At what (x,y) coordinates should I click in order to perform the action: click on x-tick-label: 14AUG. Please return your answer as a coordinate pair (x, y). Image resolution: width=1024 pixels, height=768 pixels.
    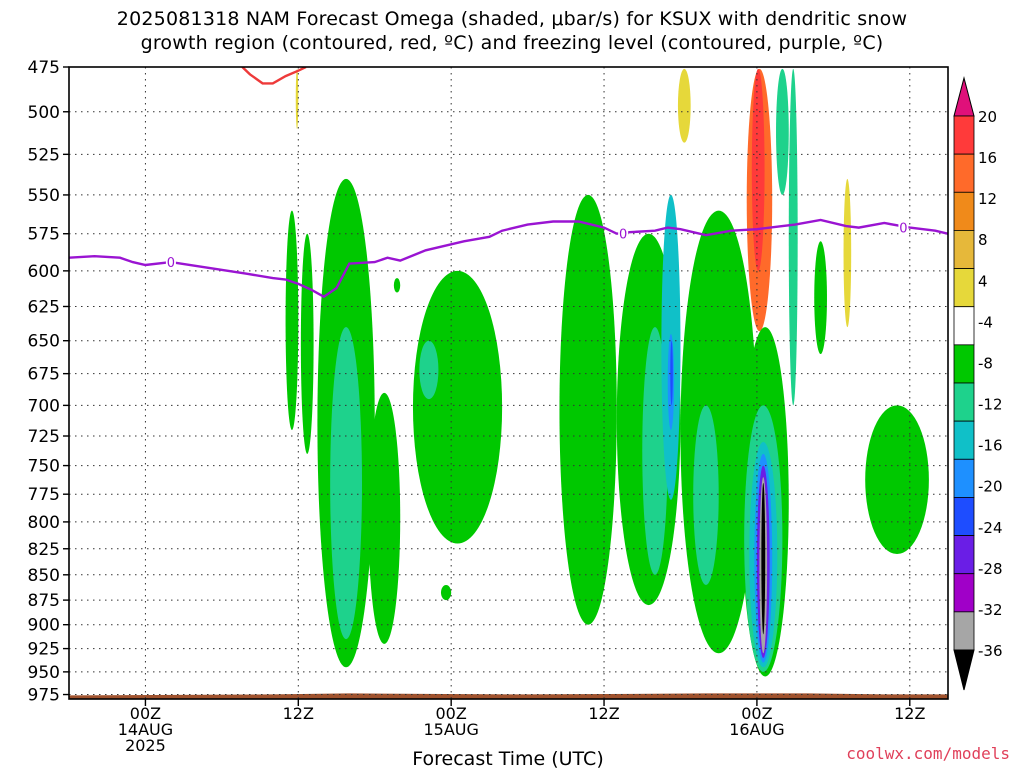
    Looking at the image, I should click on (145, 729).